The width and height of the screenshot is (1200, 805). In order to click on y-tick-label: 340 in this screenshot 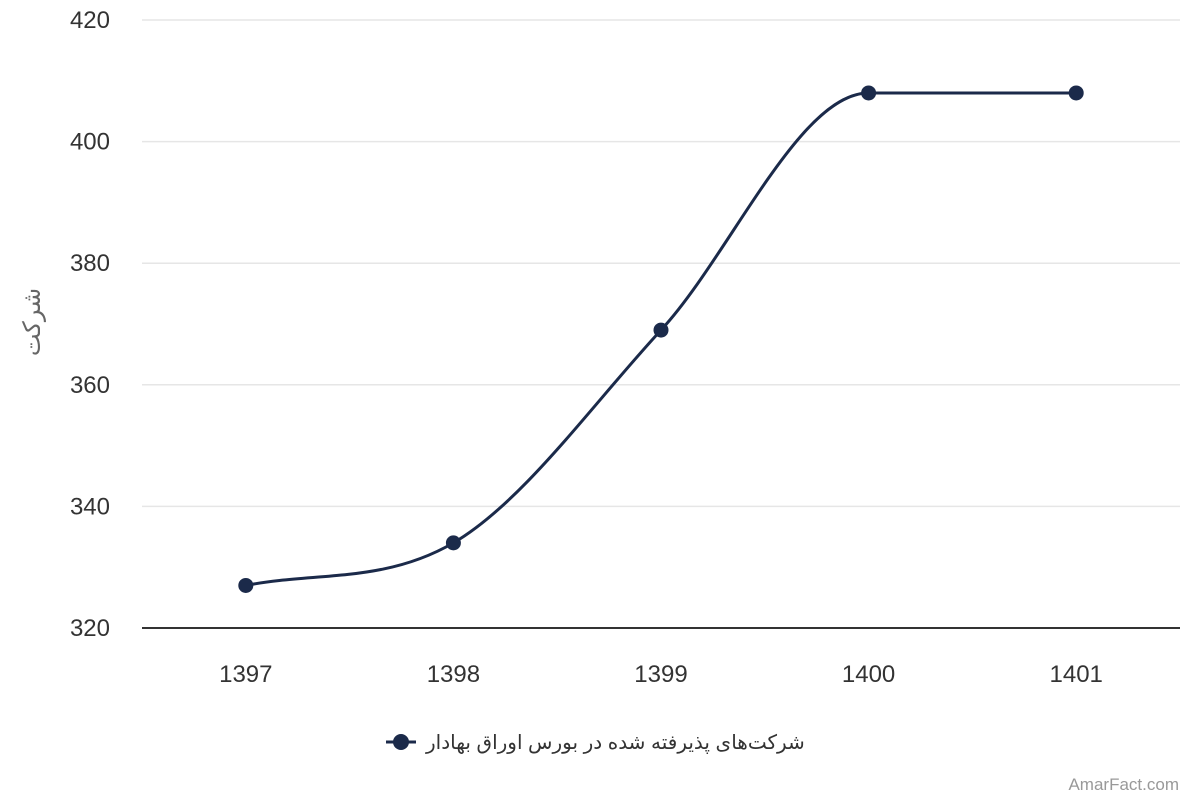, I will do `click(90, 506)`.